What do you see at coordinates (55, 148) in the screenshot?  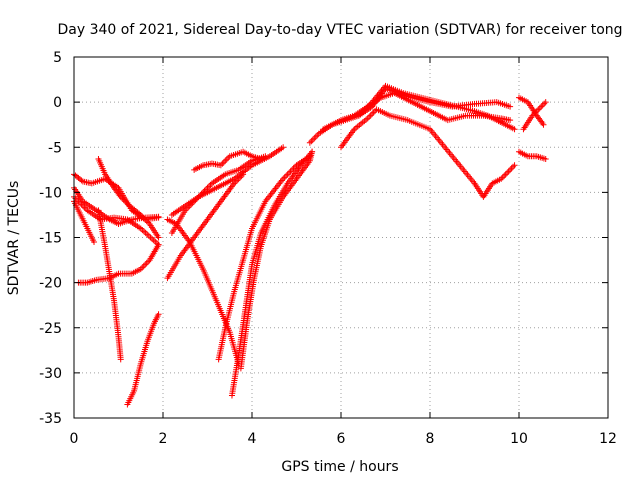 I see `y-tick-label: -5` at bounding box center [55, 148].